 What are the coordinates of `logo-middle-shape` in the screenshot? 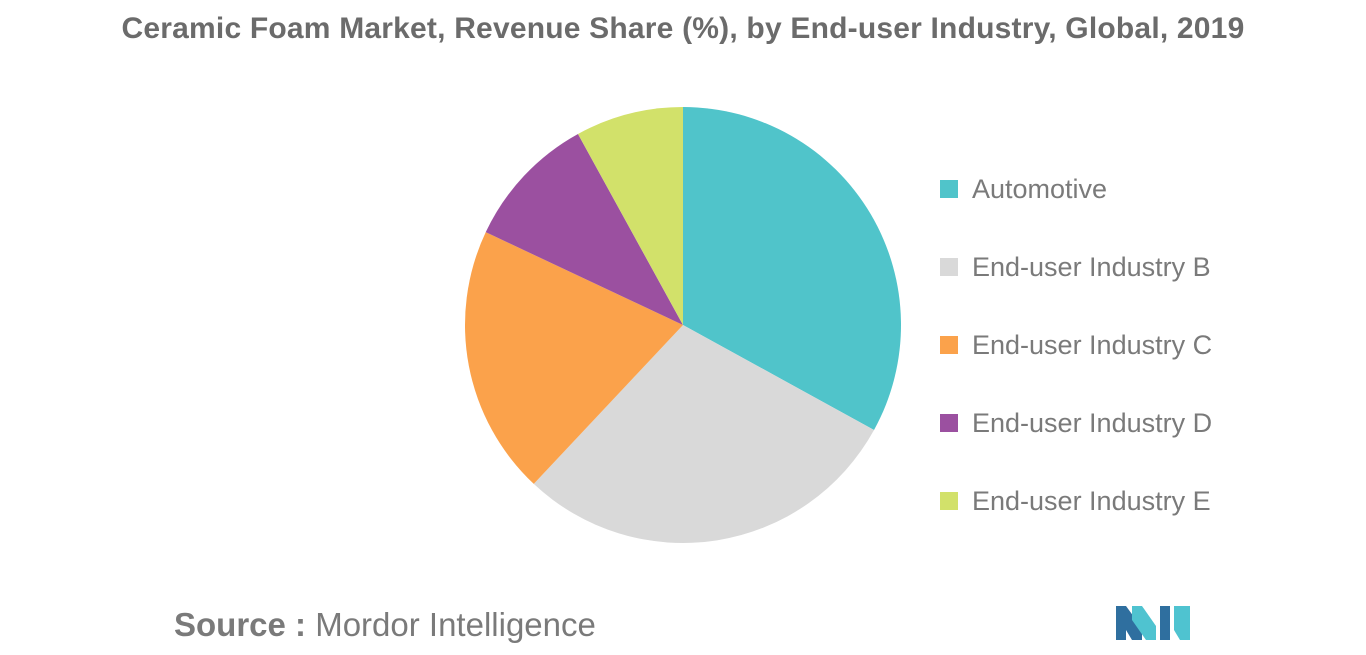 It's located at (1144, 623).